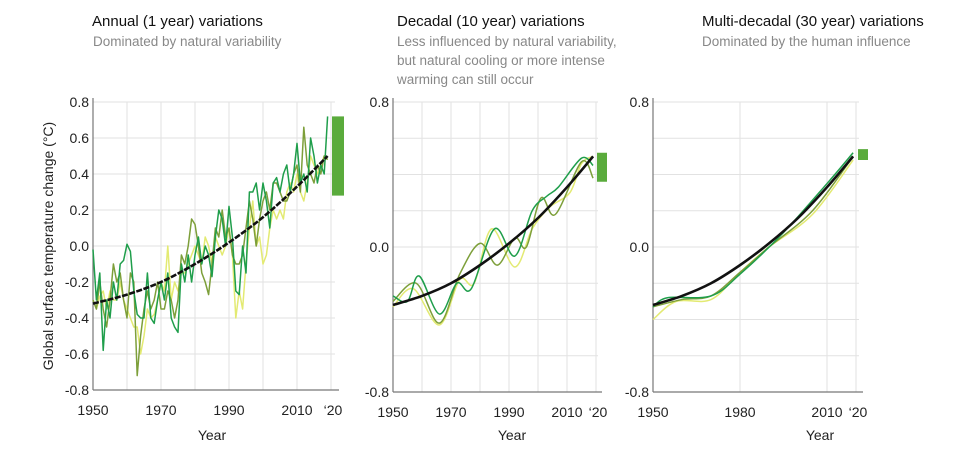 The width and height of the screenshot is (972, 454). Describe the element at coordinates (501, 60) in the screenshot. I see `panel-subtitle-line: but natural cooling or more intense` at that location.